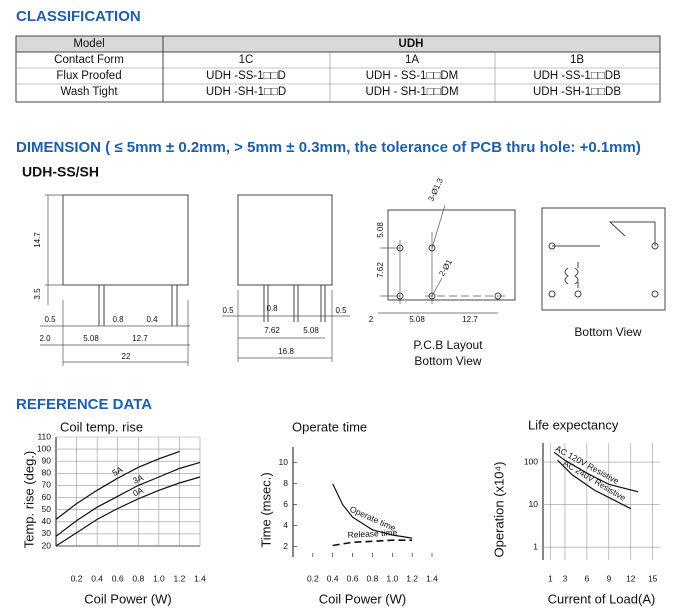  What do you see at coordinates (603, 273) in the screenshot?
I see `bottom-view-drawing: Bottom View` at bounding box center [603, 273].